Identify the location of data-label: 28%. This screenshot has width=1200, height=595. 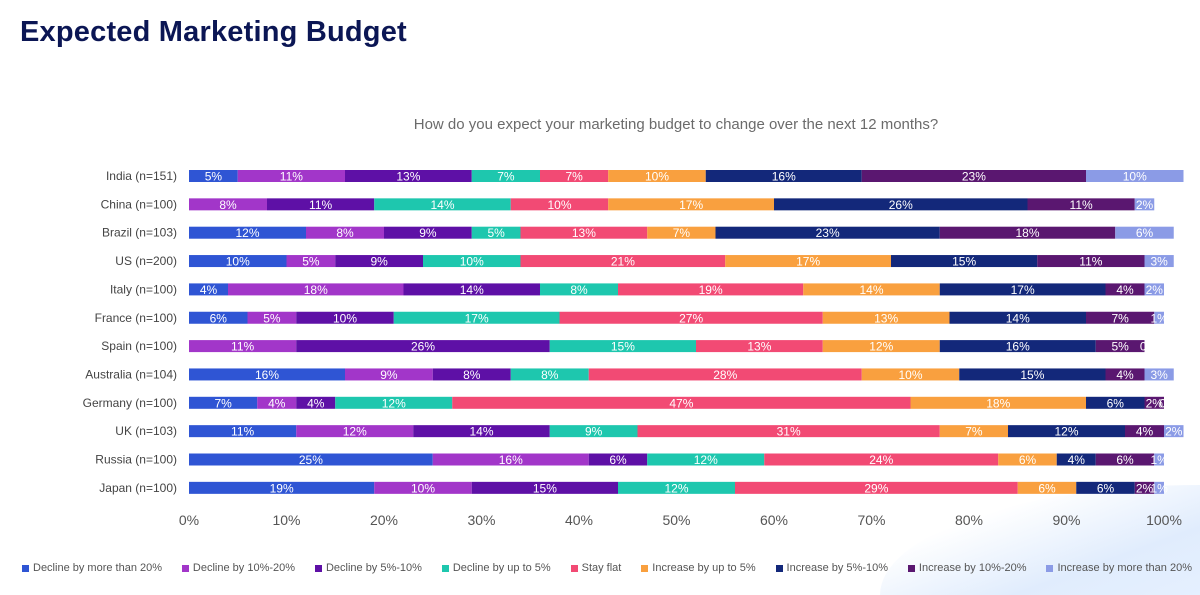
(725, 375).